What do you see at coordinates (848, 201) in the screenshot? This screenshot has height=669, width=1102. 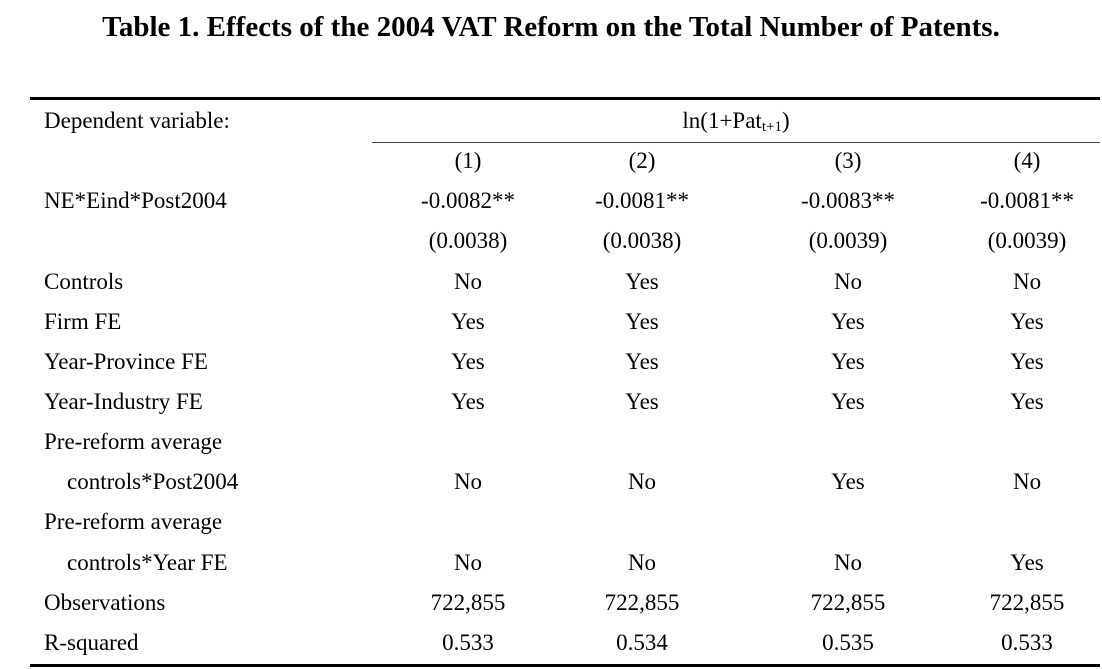 I see `cell-col-3: -0.0083**` at bounding box center [848, 201].